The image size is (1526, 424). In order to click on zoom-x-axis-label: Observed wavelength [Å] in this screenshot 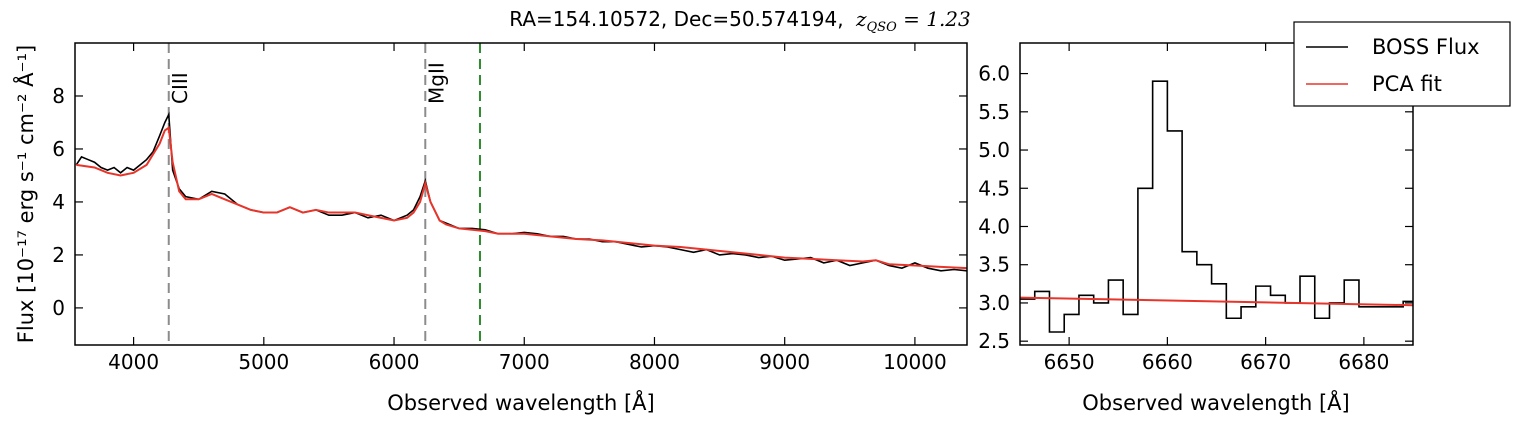, I will do `click(1215, 402)`.